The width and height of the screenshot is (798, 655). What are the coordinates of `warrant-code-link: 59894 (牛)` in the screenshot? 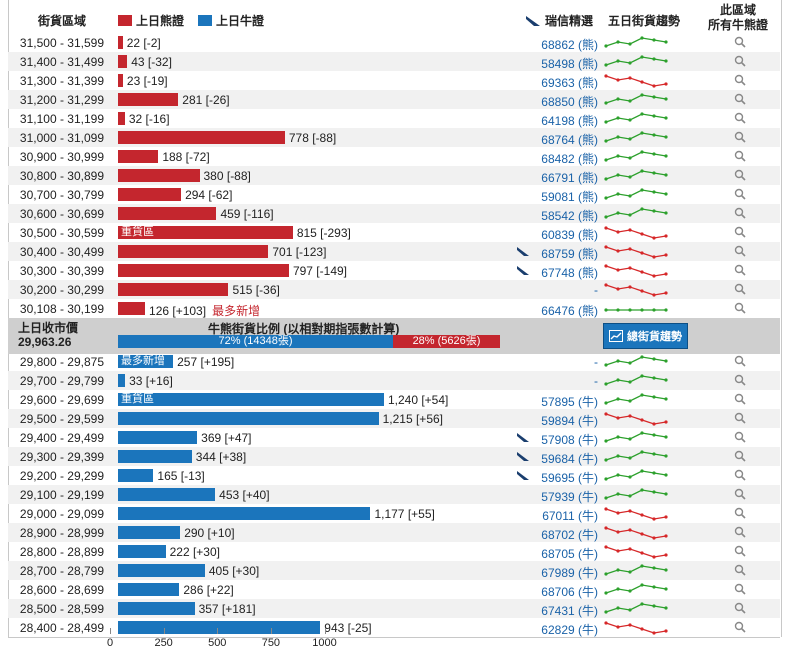 It's located at (569, 421).